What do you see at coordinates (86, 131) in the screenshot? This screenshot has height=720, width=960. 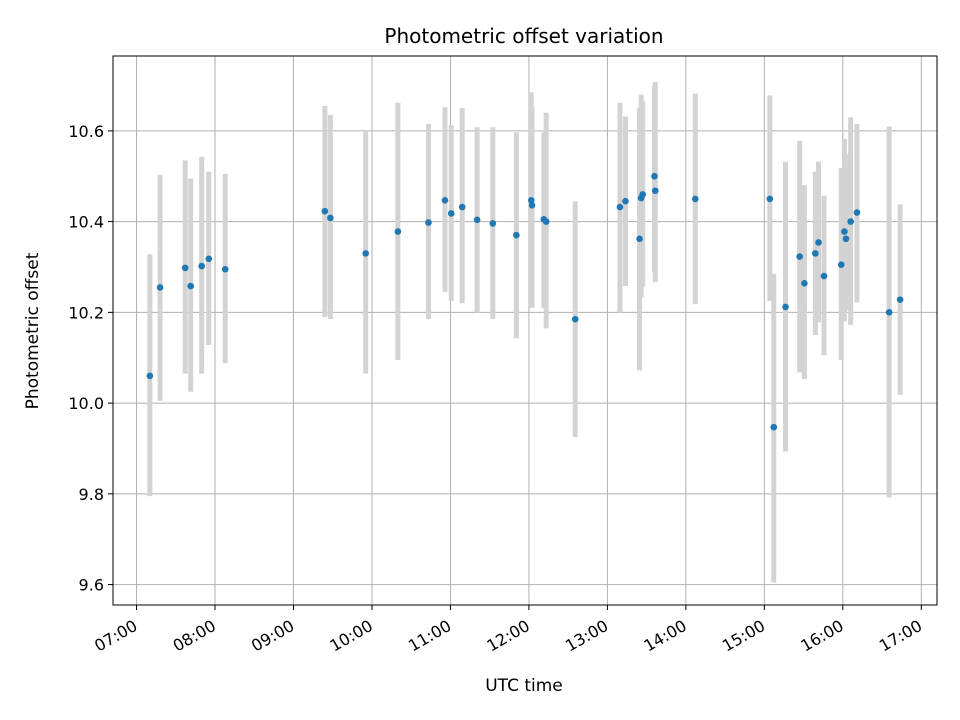 I see `y-tick-label: 10.6` at bounding box center [86, 131].